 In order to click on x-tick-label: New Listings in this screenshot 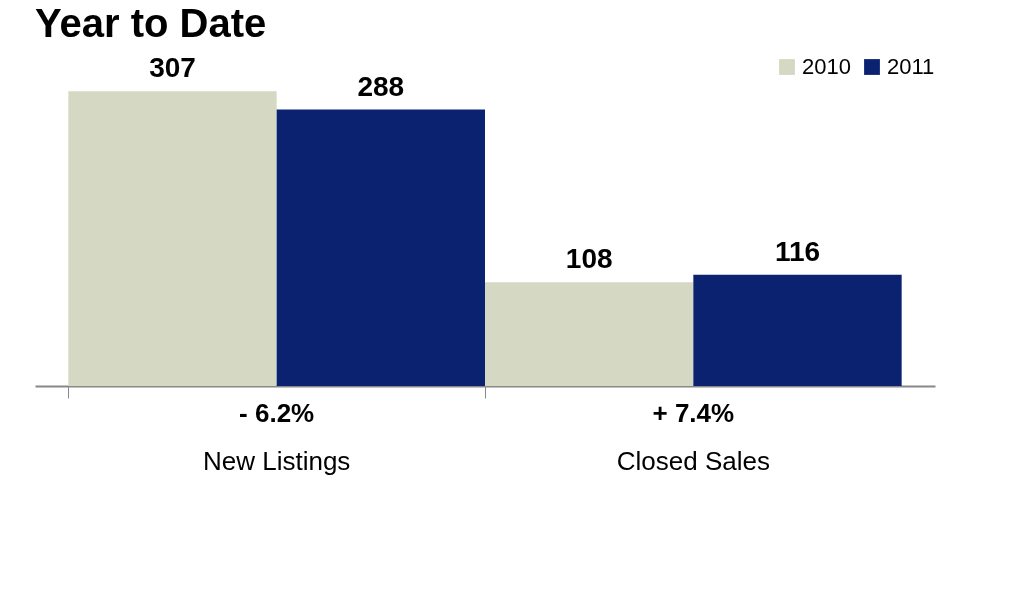, I will do `click(276, 460)`.